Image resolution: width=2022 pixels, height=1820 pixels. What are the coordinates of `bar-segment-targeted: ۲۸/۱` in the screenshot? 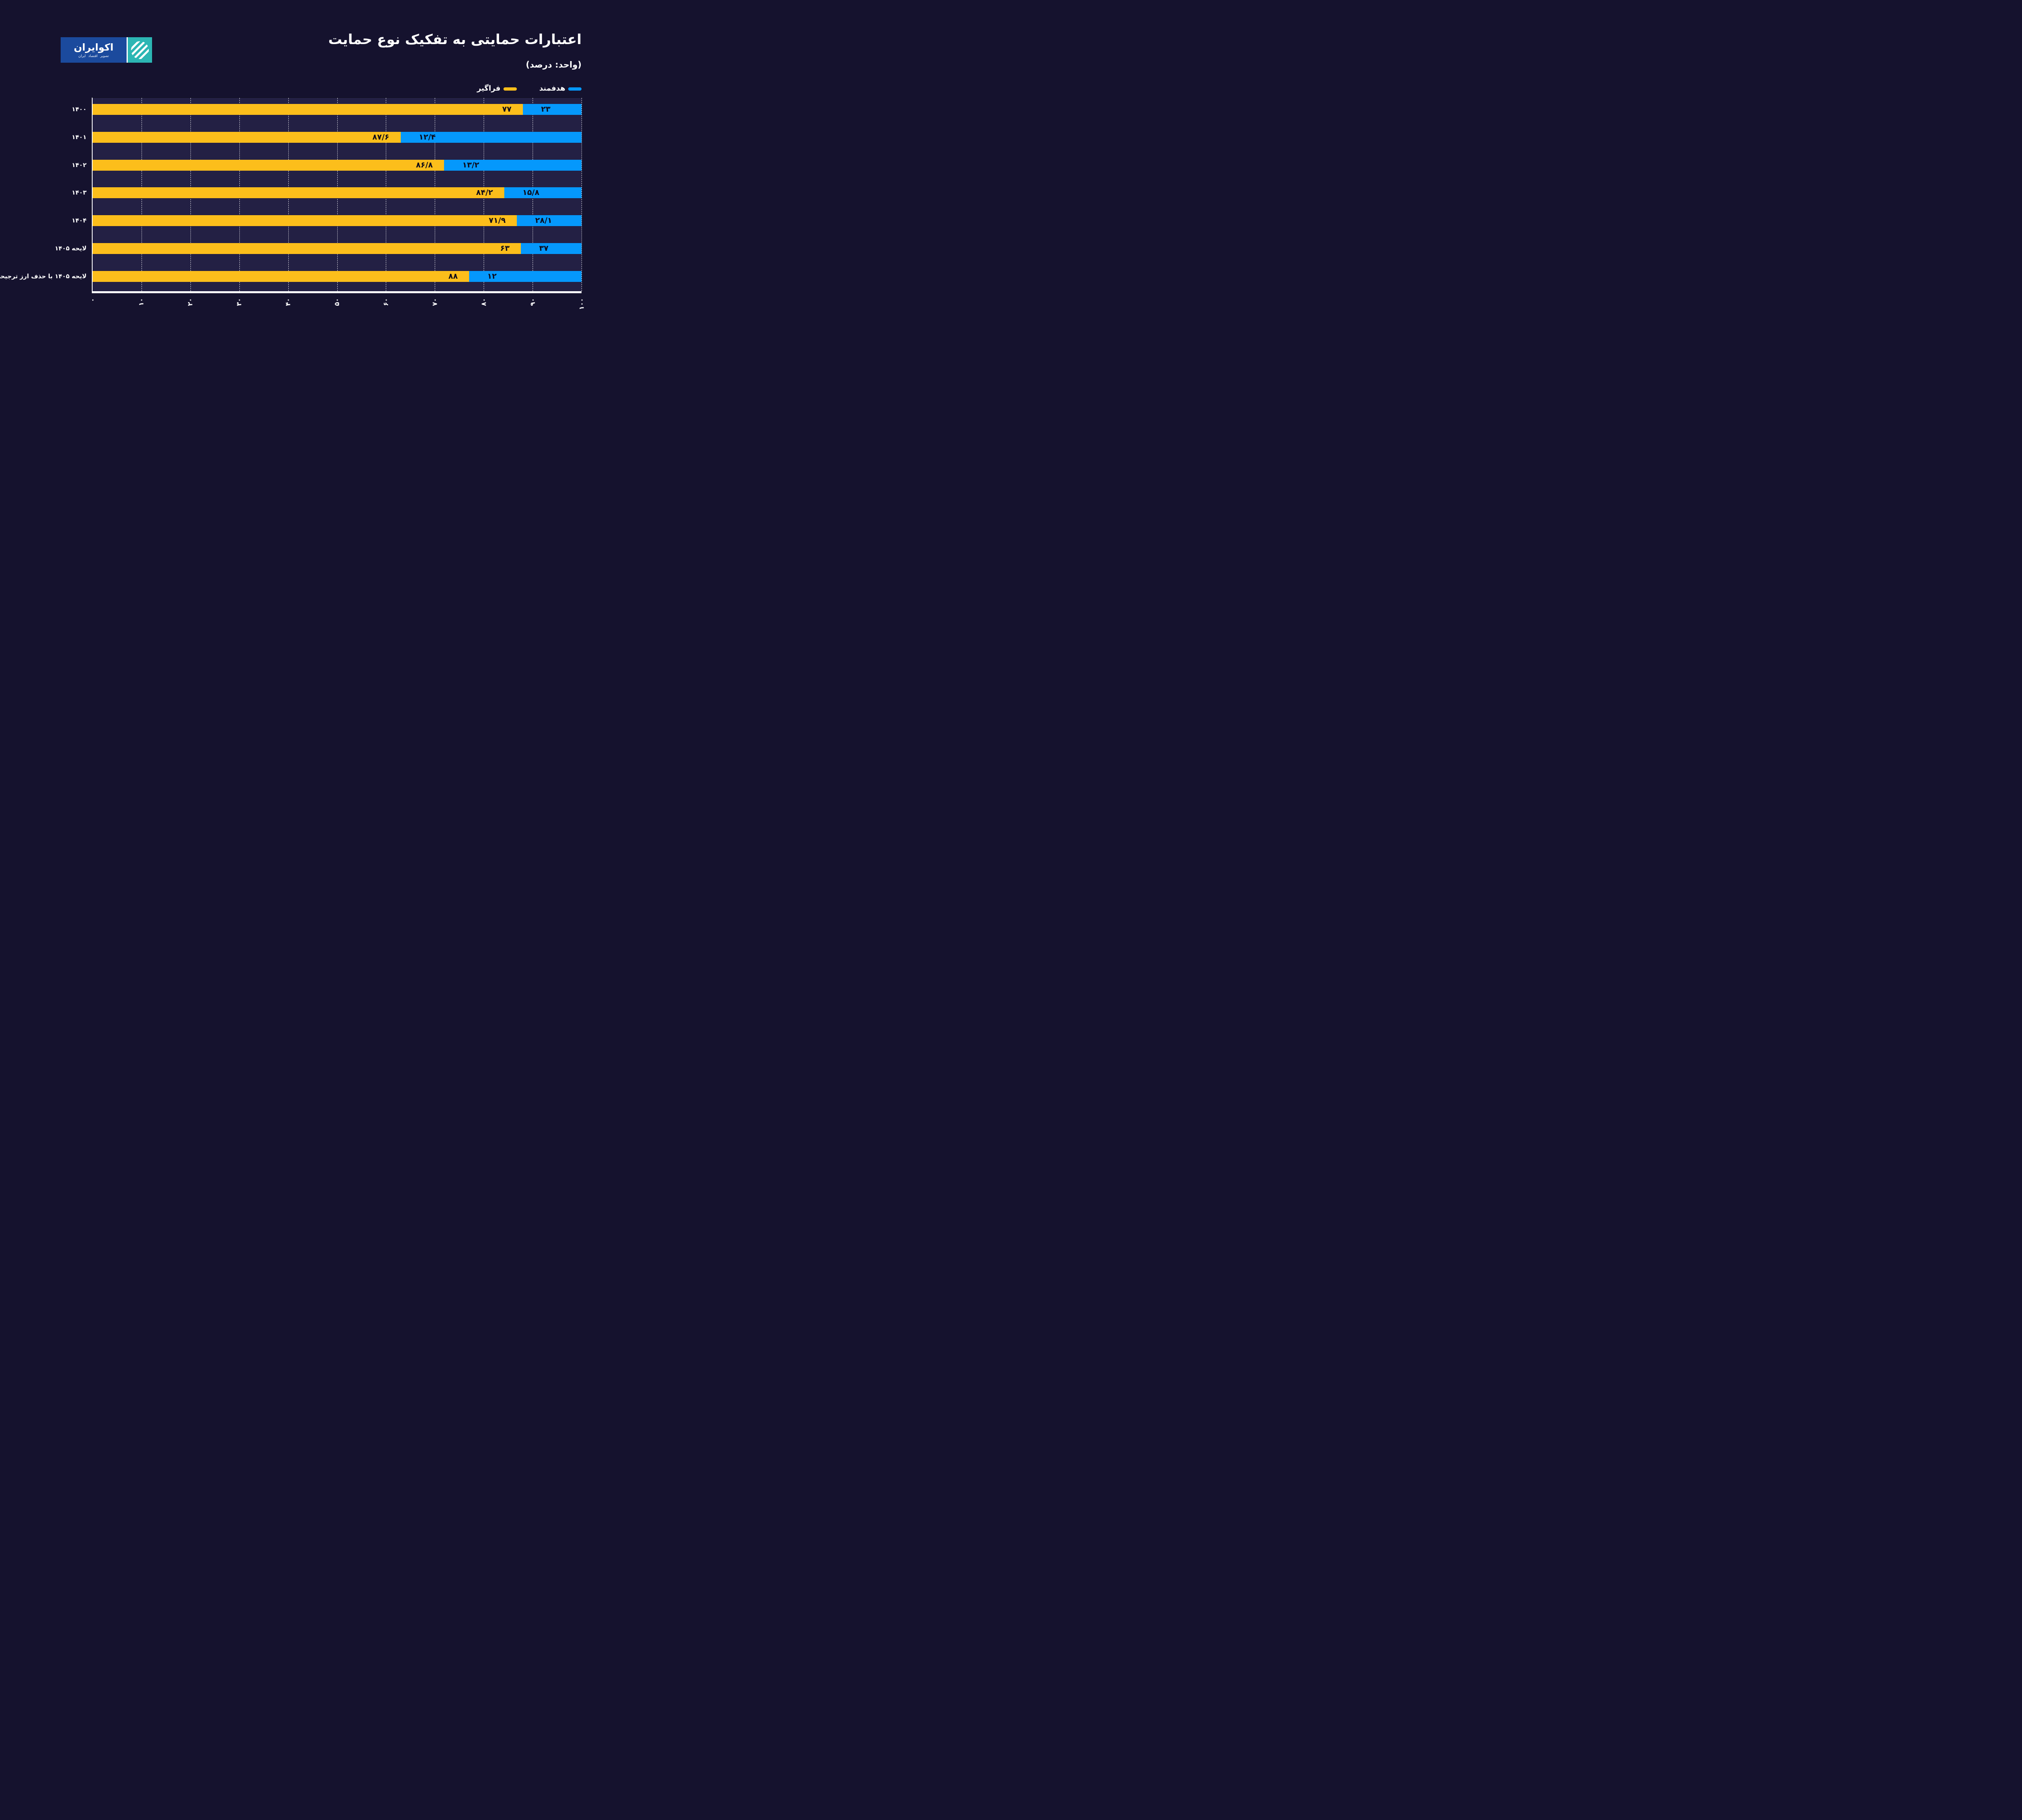 It's located at (549, 221).